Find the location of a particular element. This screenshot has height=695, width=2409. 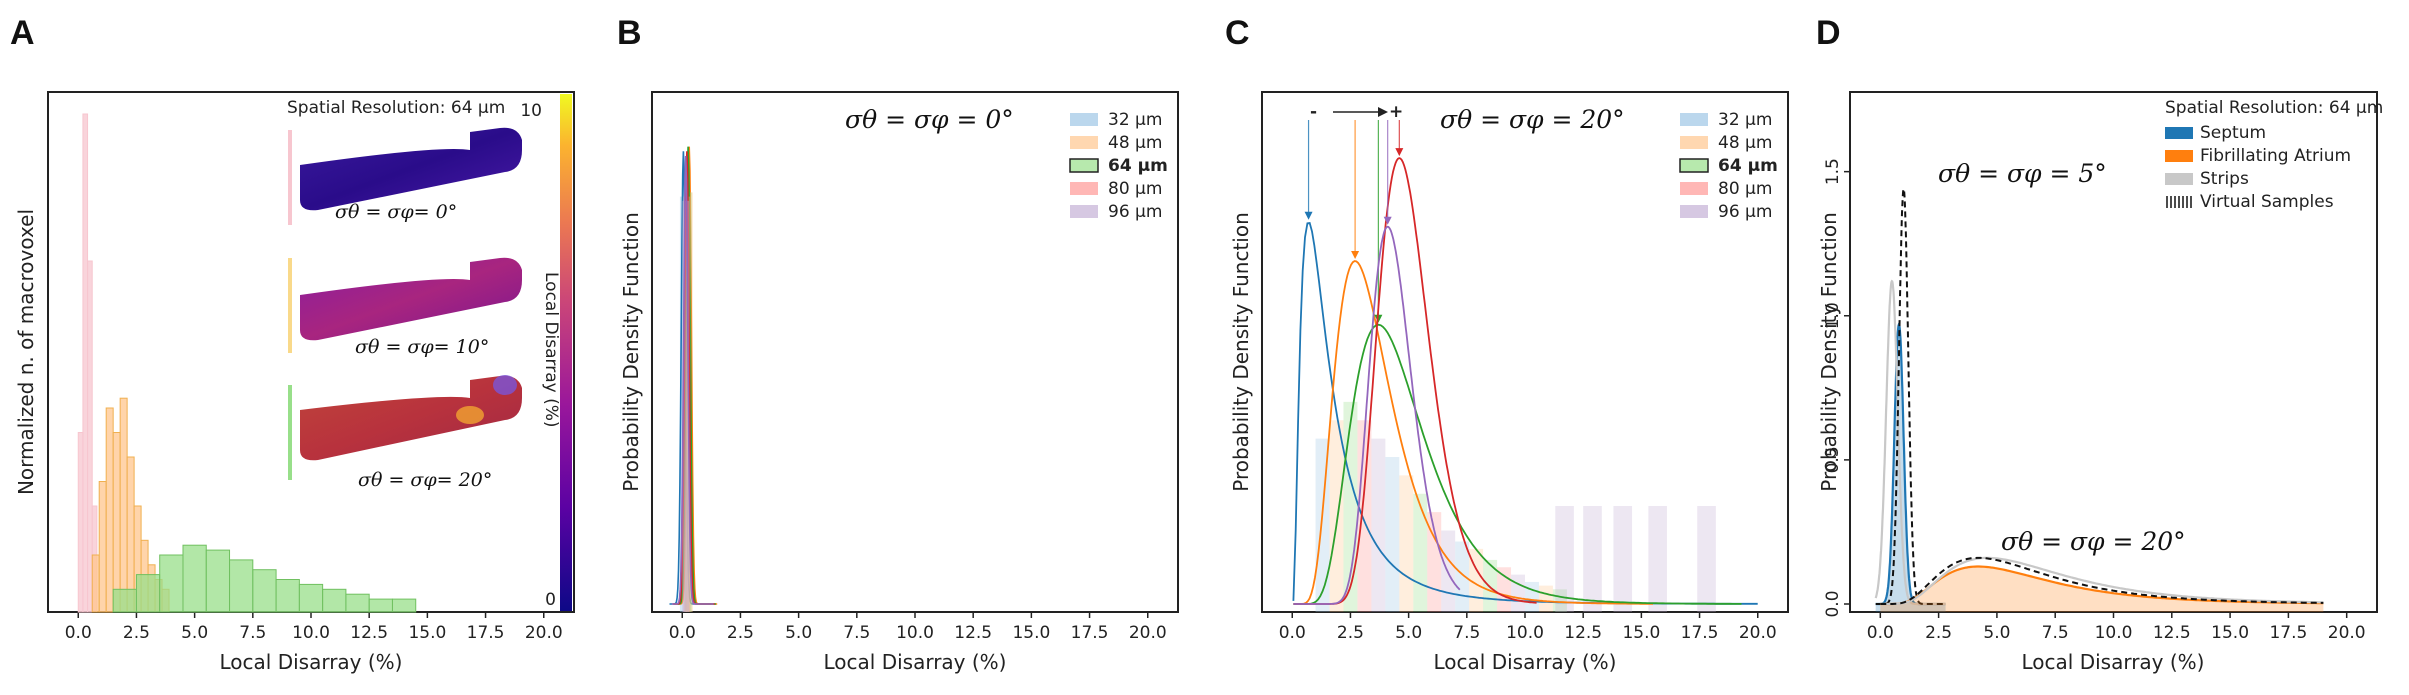

x-tick-label: 10.0 is located at coordinates (311, 633).